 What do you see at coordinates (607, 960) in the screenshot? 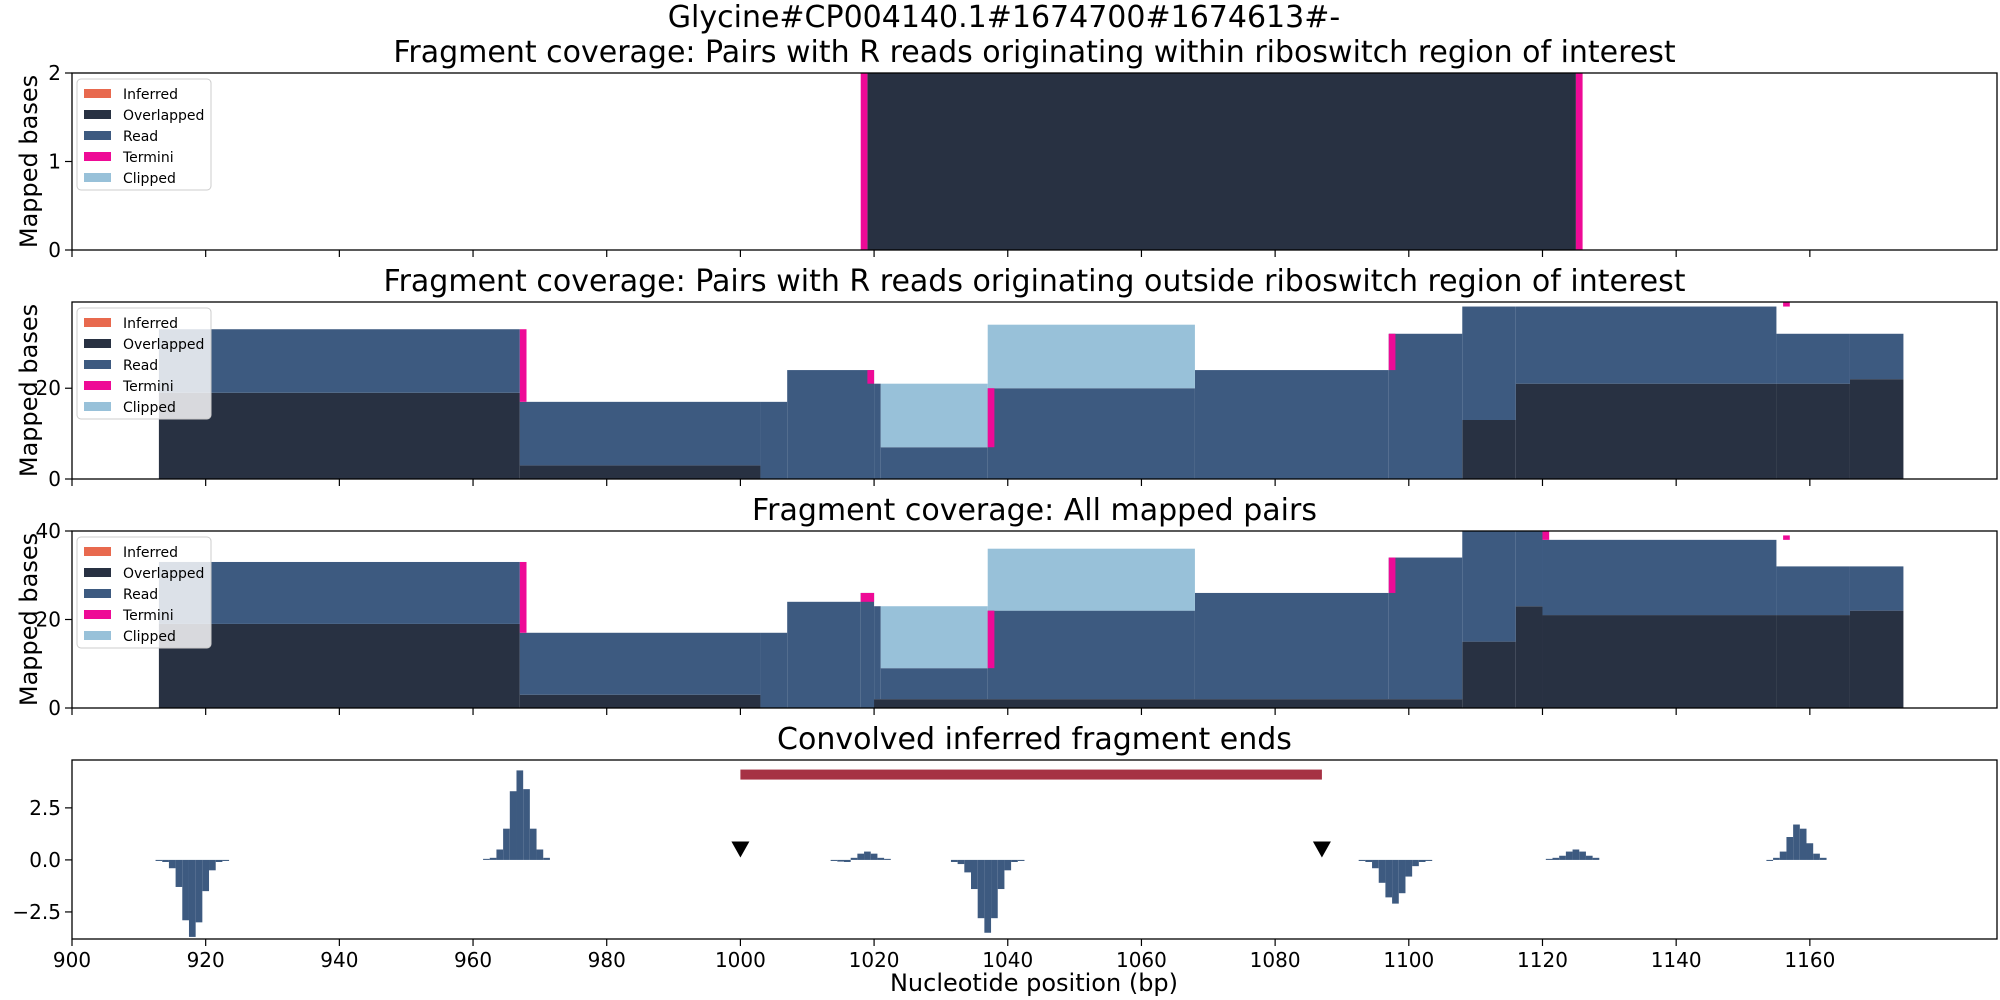
I see `x-tick-label: 980` at bounding box center [607, 960].